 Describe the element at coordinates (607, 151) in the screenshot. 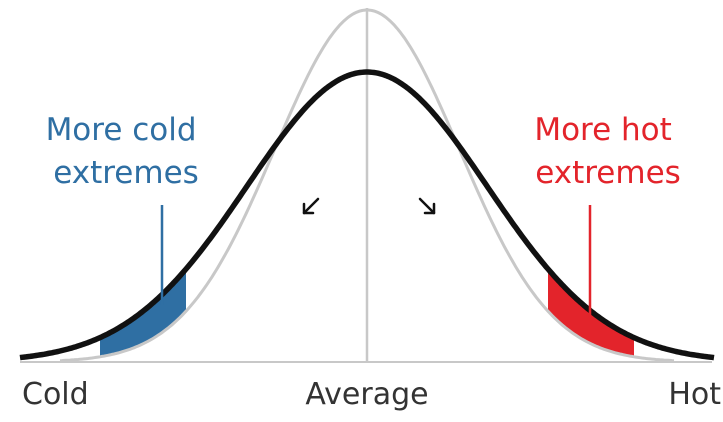

I see `hot-extremes-label: More hot extremes` at that location.